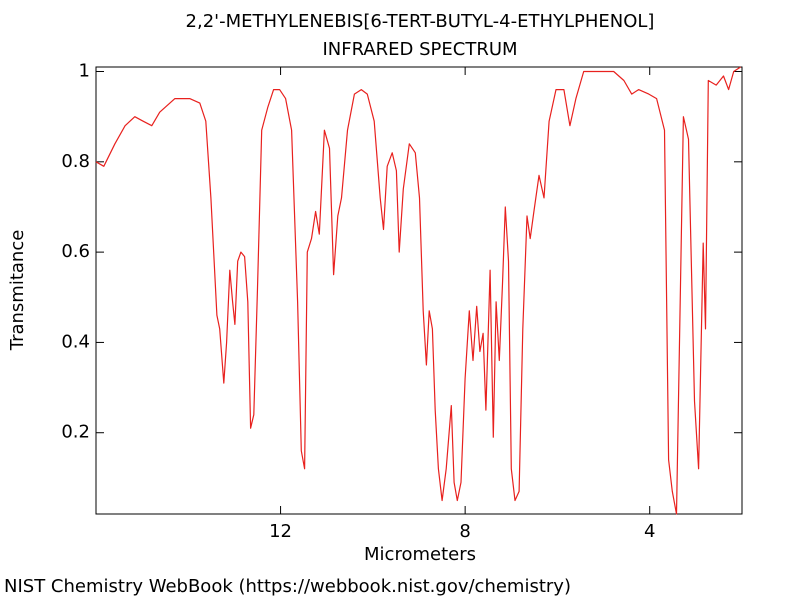  I want to click on y-tick-label: 1, so click(84, 71).